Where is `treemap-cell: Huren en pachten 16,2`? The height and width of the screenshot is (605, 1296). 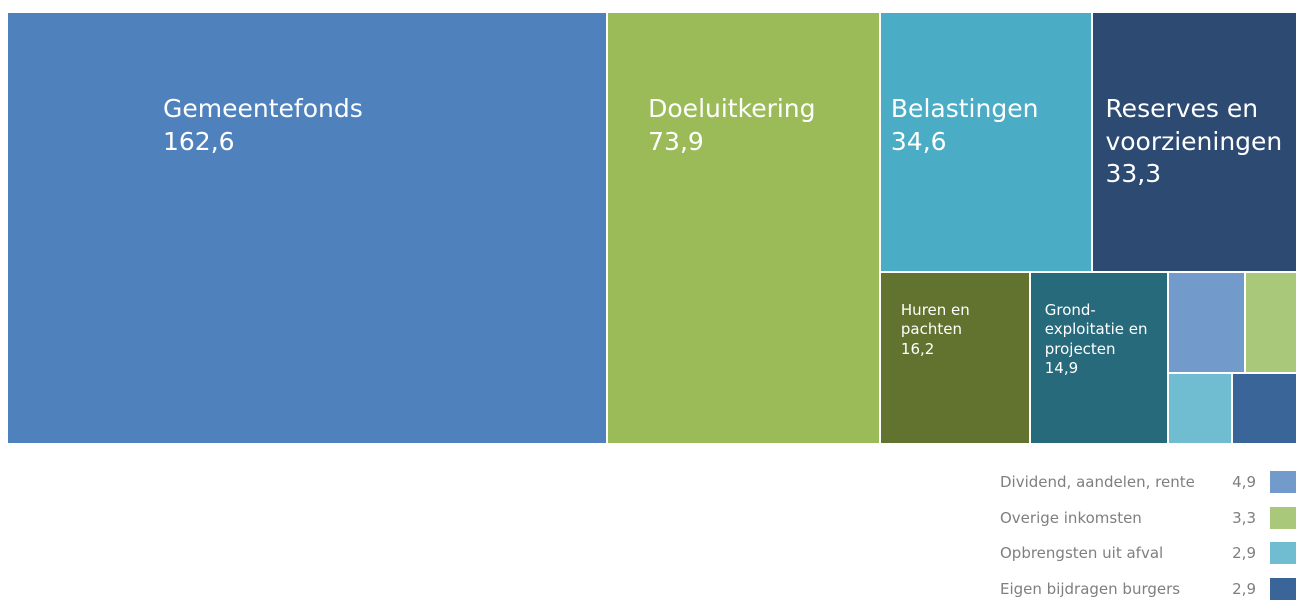
treemap-cell: Huren en pachten 16,2 is located at coordinates (954, 357).